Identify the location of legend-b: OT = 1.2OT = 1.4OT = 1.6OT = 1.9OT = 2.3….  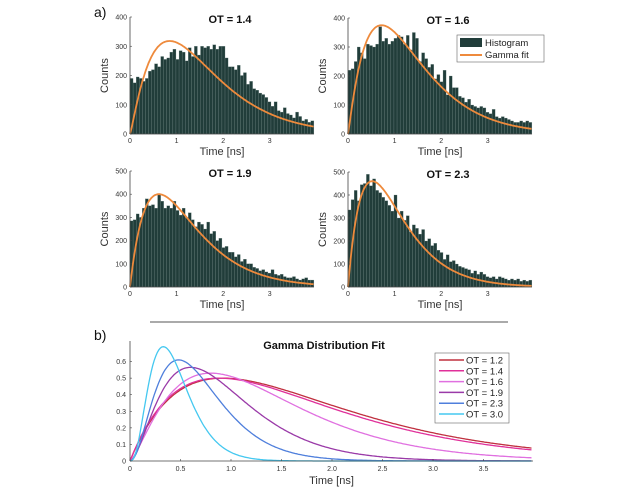
(472, 388).